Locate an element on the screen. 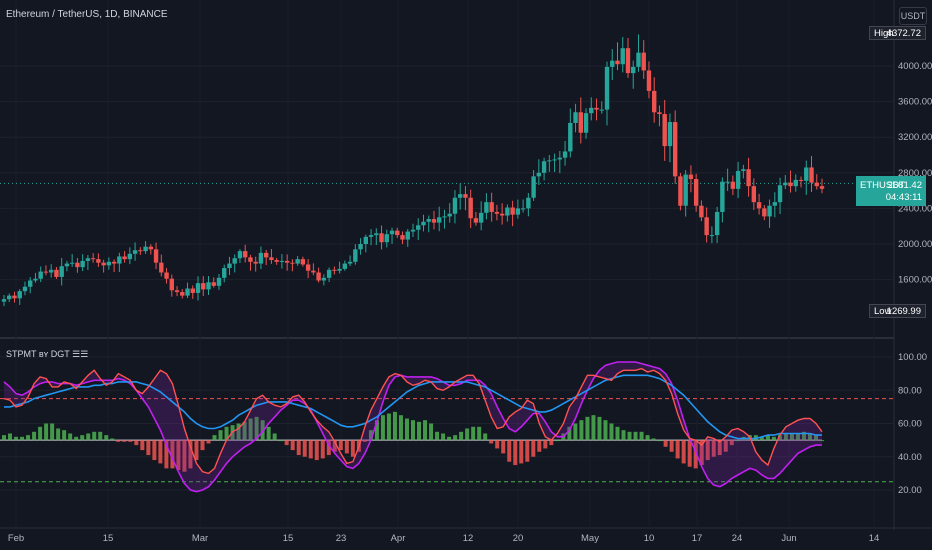 This screenshot has height=550, width=932. time-tick-label: May is located at coordinates (590, 538).